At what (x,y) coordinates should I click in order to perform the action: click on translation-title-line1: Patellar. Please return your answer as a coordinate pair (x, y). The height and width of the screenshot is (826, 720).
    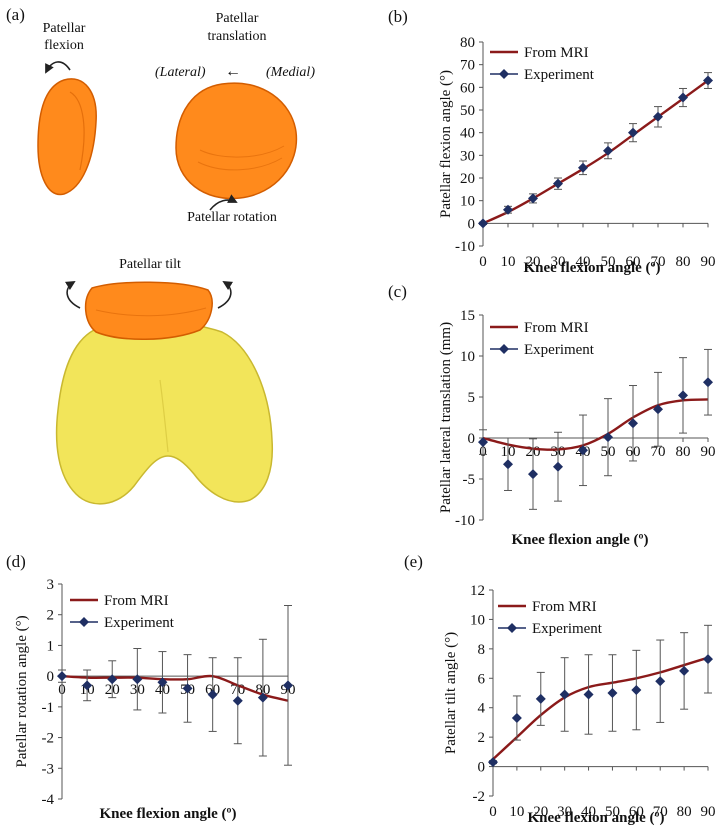
    Looking at the image, I should click on (237, 18).